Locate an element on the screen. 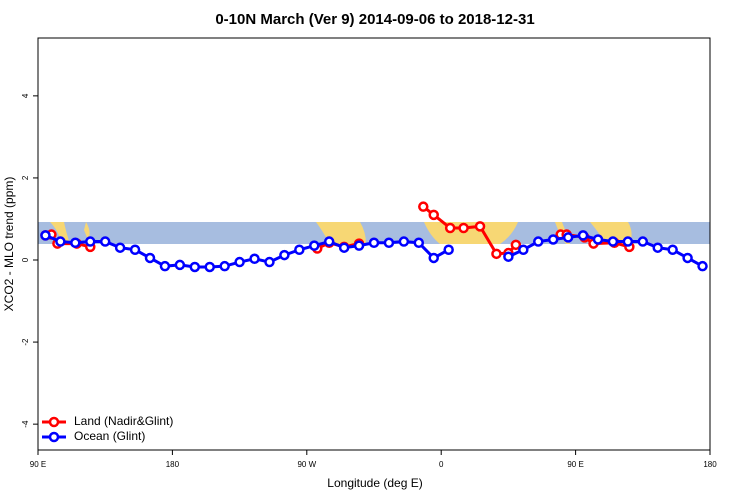 This screenshot has width=750, height=500. x-tick-label: 90 W is located at coordinates (306, 464).